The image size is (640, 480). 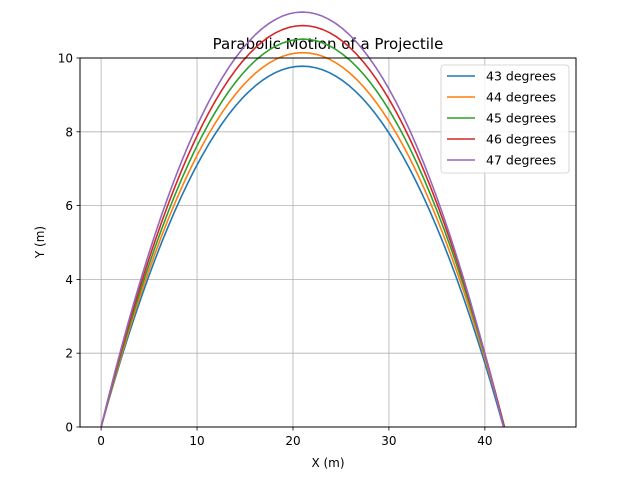 What do you see at coordinates (521, 97) in the screenshot?
I see `legend-label: 44 degrees` at bounding box center [521, 97].